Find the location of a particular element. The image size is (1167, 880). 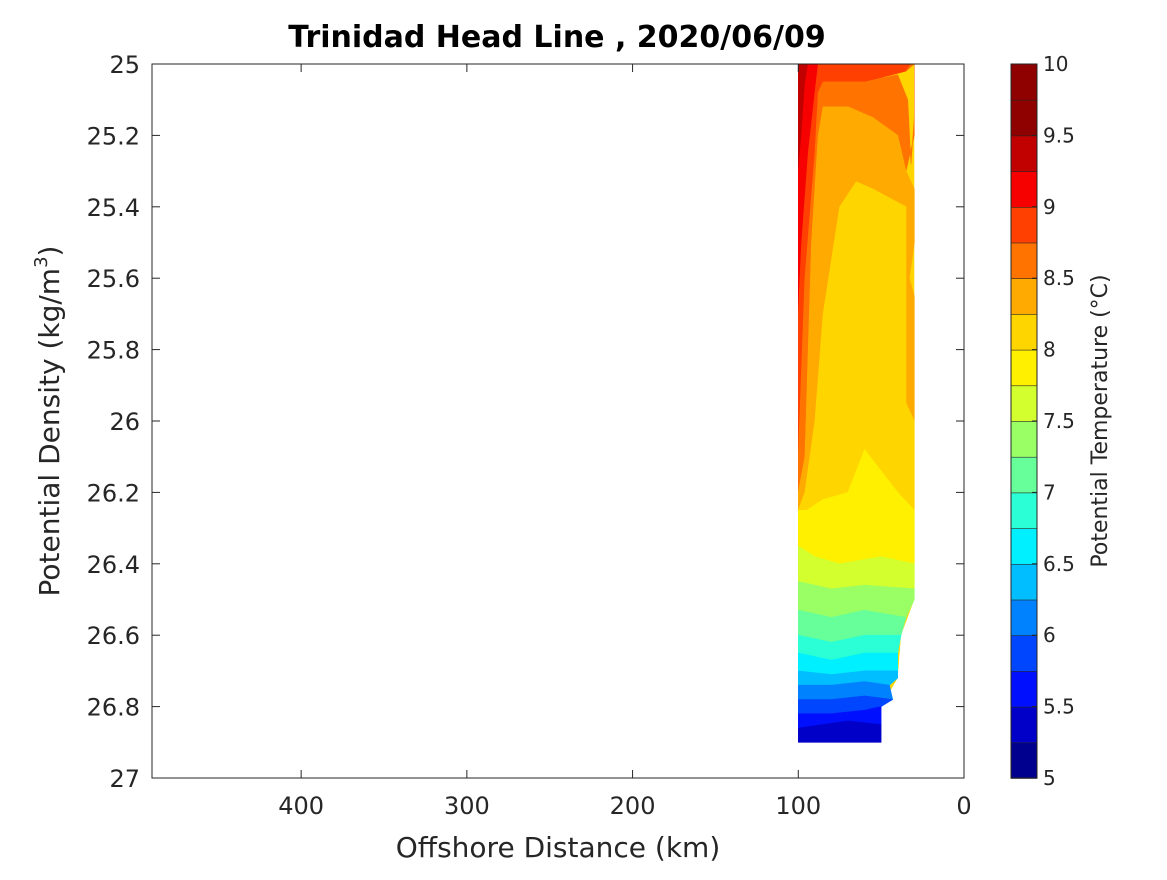

colorbar-tick-label: 9.5 is located at coordinates (1059, 135).